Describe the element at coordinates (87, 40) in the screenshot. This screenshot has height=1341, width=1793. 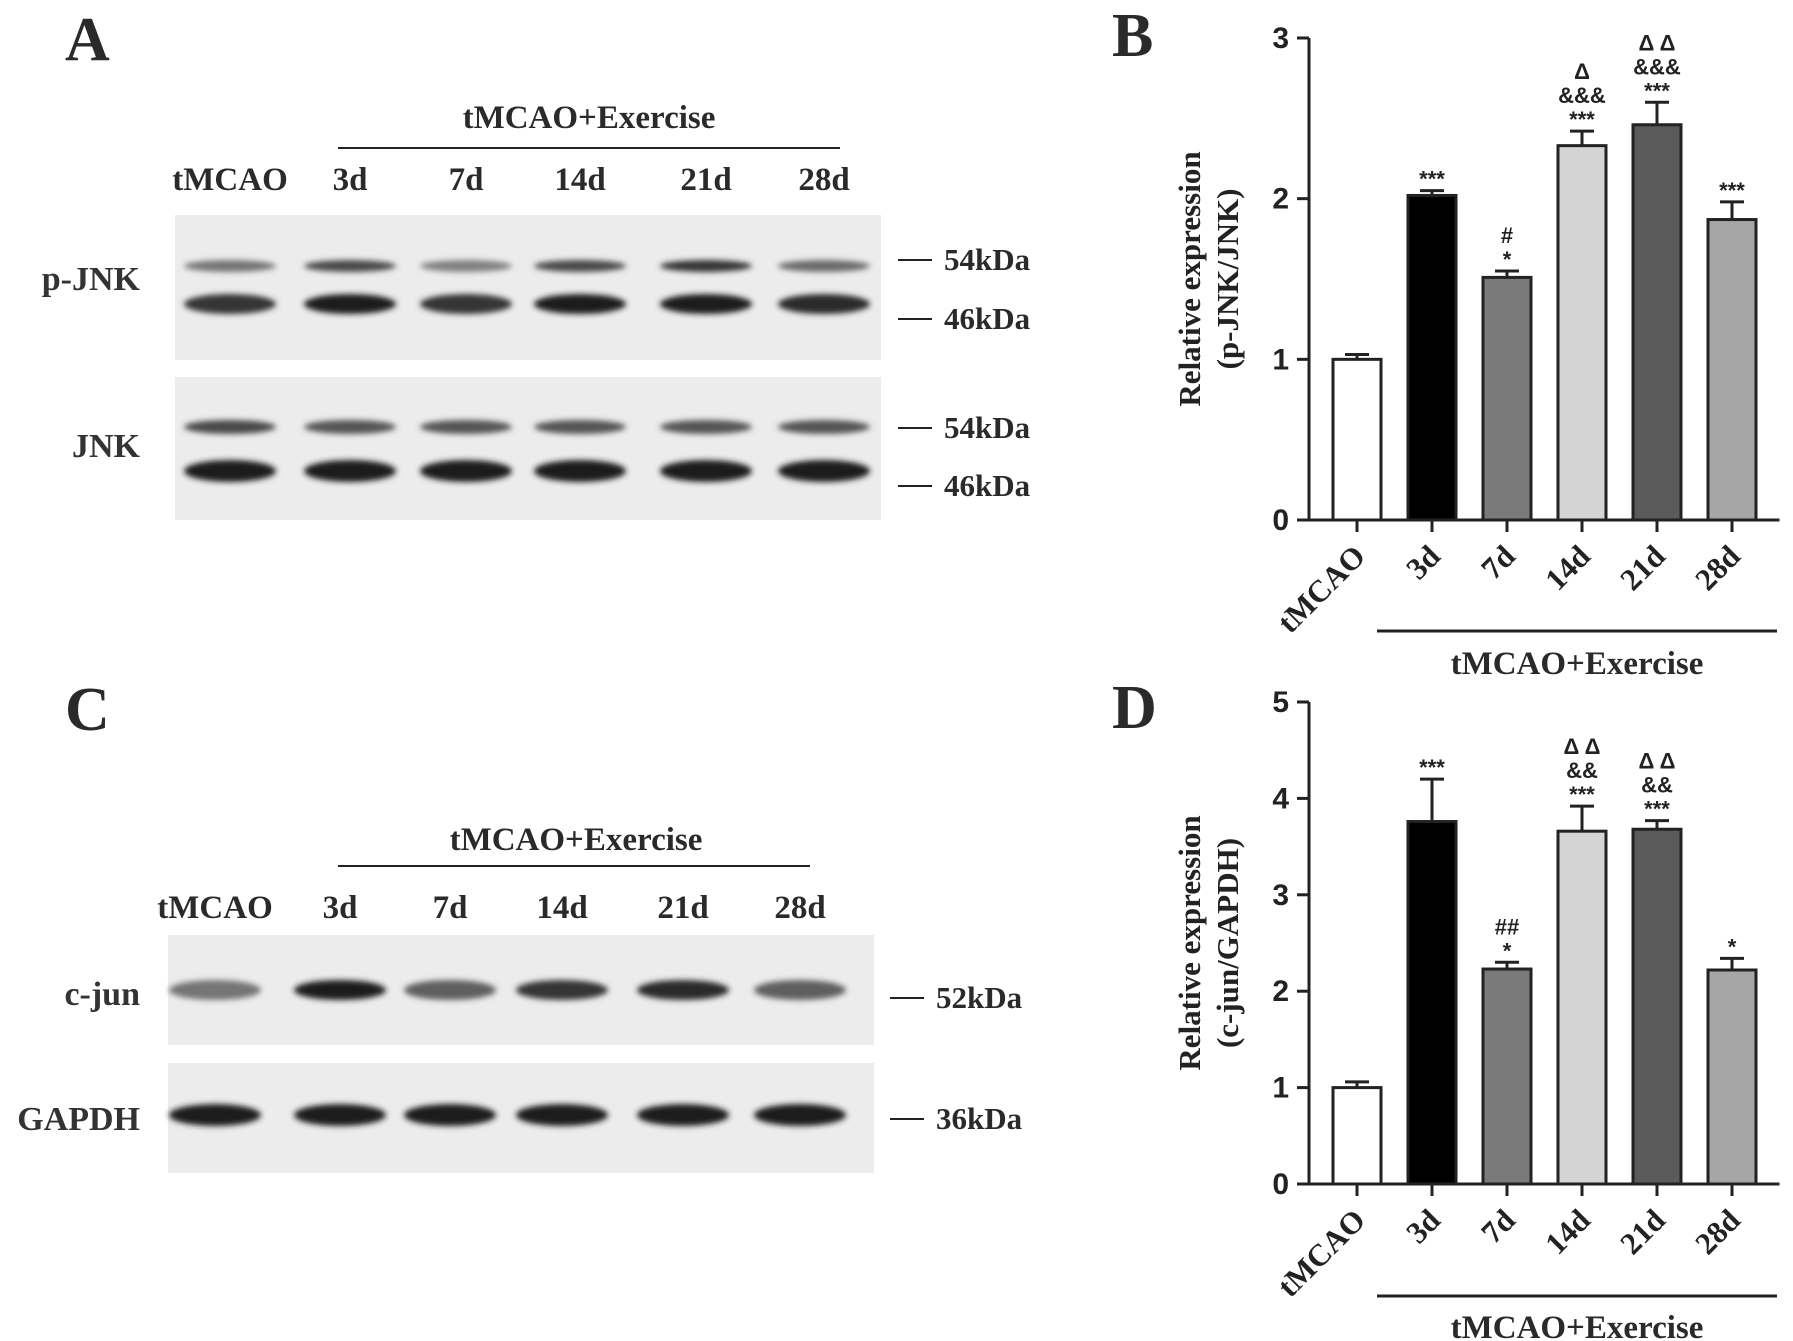
I see `panel-label-a: A` at that location.